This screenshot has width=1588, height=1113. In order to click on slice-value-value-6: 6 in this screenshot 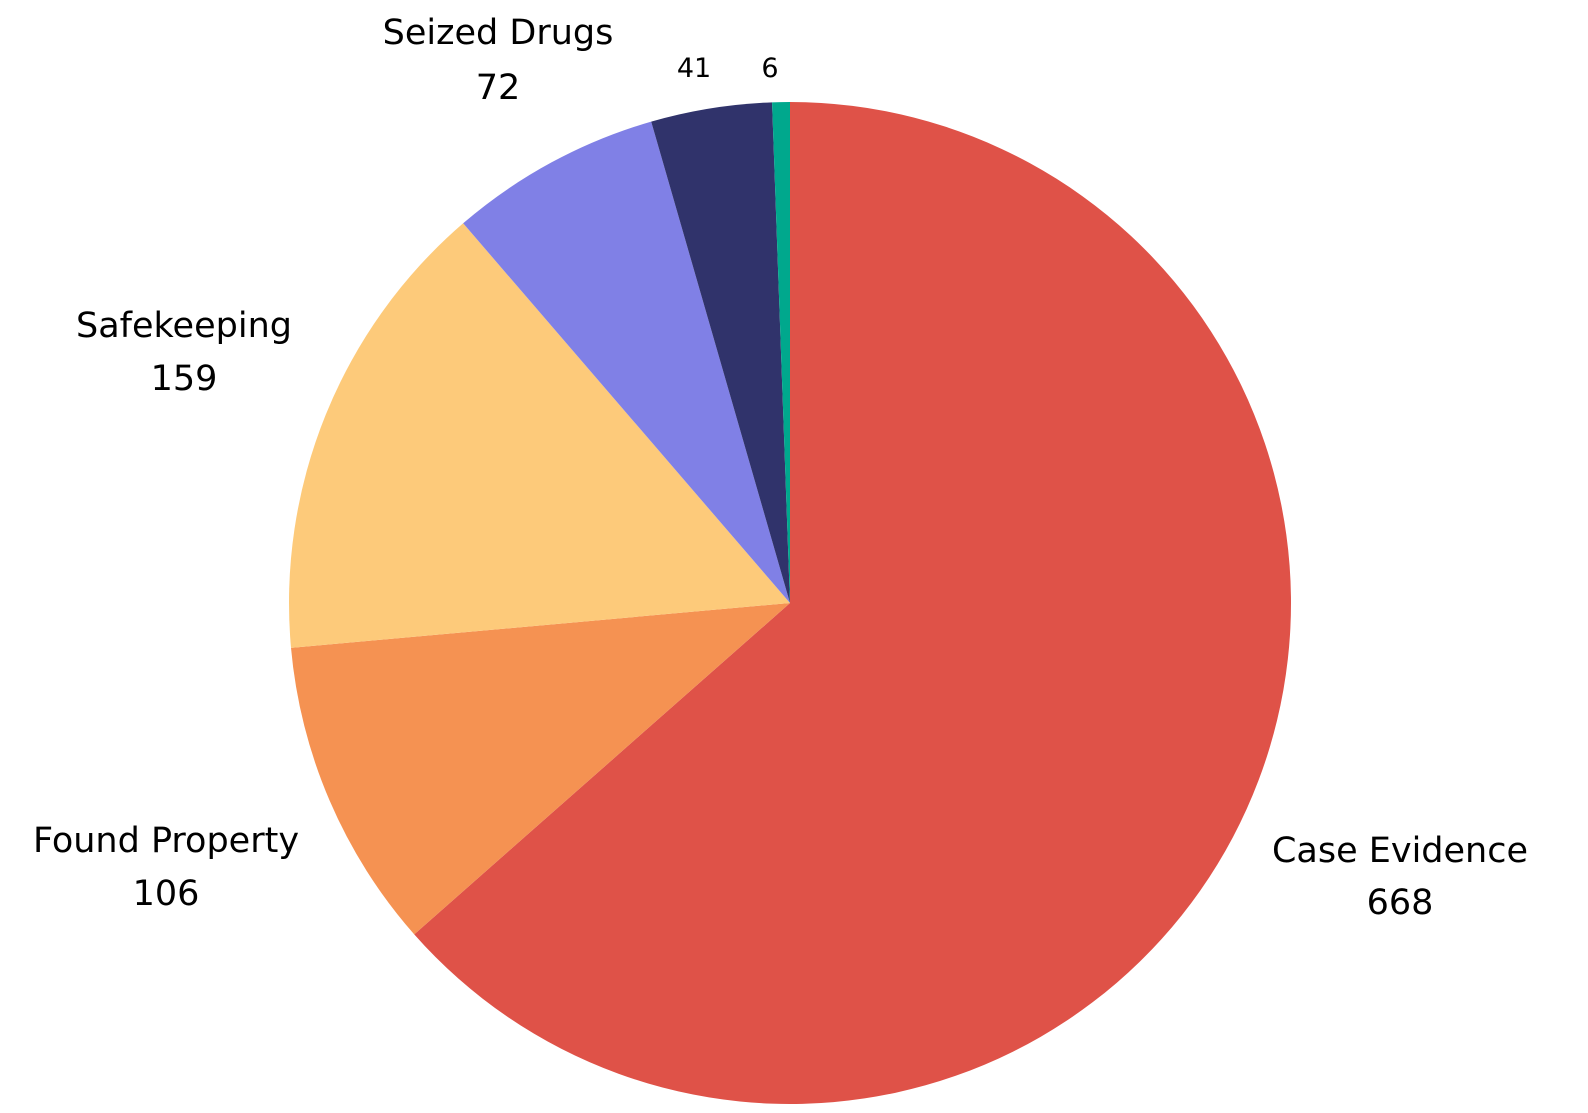, I will do `click(769, 68)`.